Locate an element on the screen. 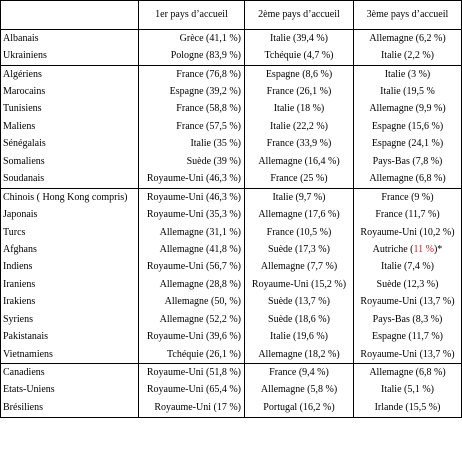 The height and width of the screenshot is (451, 462). second-host-cell: Italie (9,7 %) is located at coordinates (299, 197).